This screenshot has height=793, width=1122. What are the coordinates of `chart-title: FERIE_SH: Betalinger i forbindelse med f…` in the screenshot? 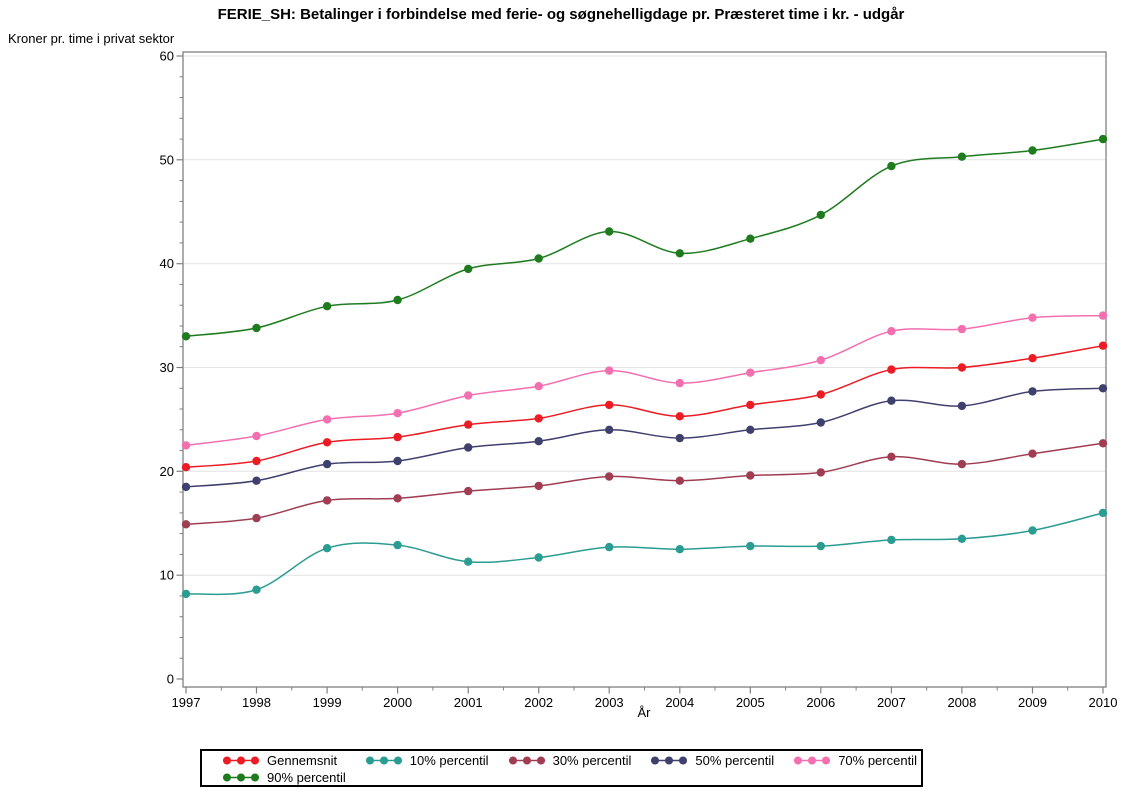 It's located at (561, 14).